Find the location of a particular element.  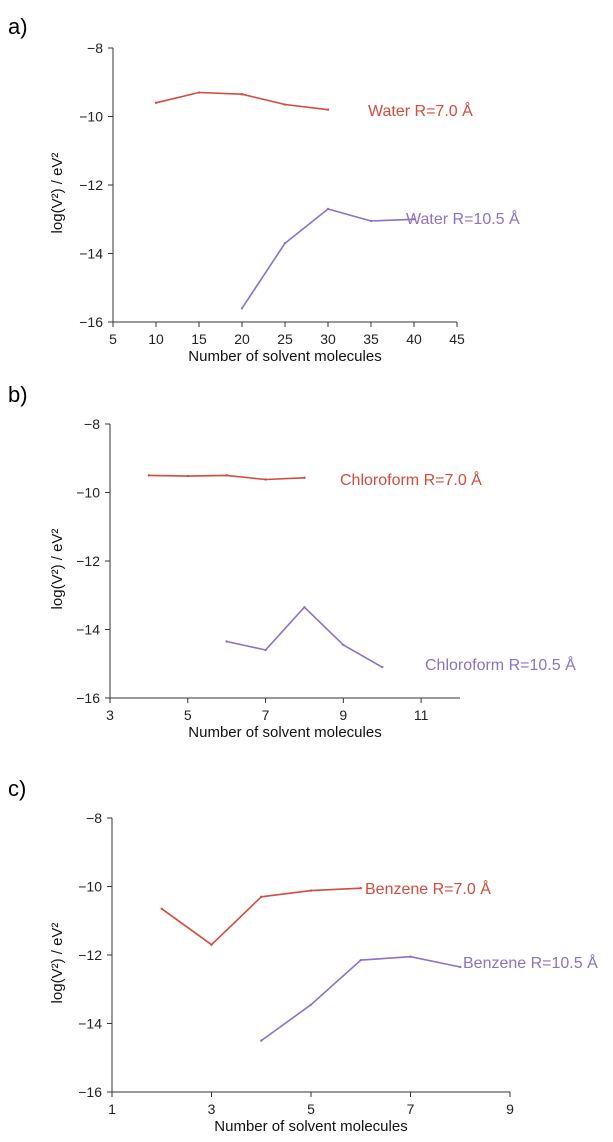

series-label: Water R=10.5 Å is located at coordinates (463, 218).